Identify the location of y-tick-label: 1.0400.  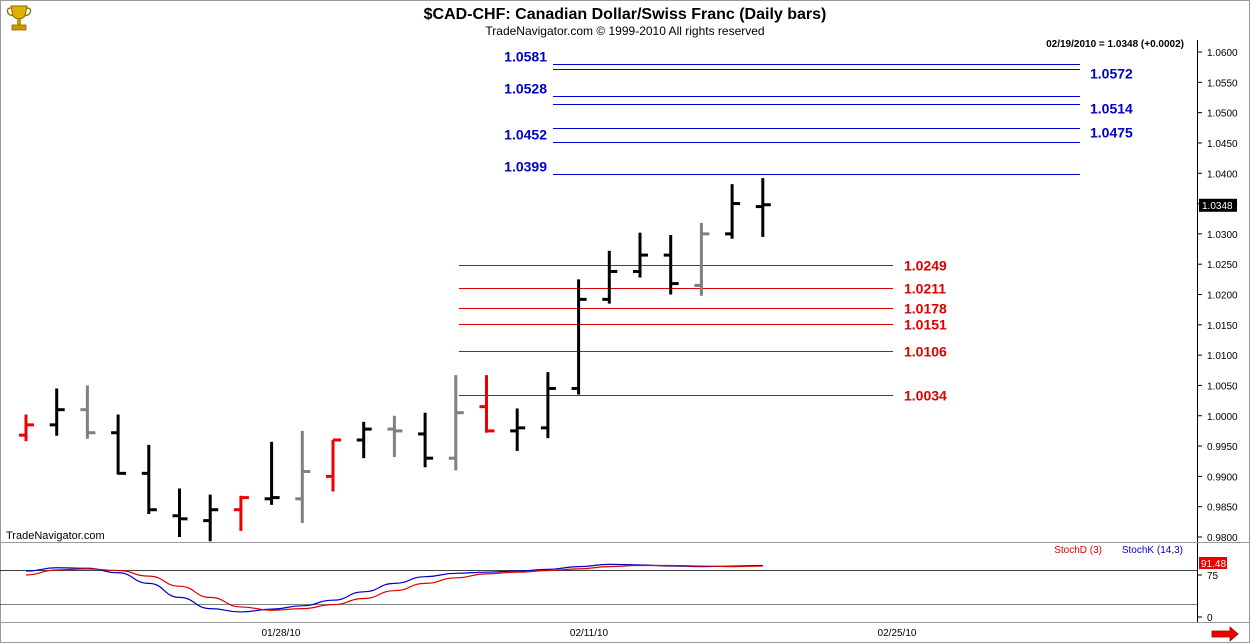
(1222, 174).